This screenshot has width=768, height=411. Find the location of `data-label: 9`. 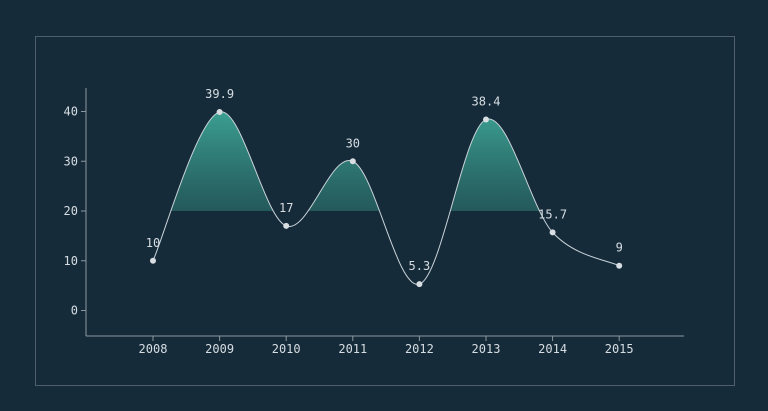

data-label: 9 is located at coordinates (619, 248).